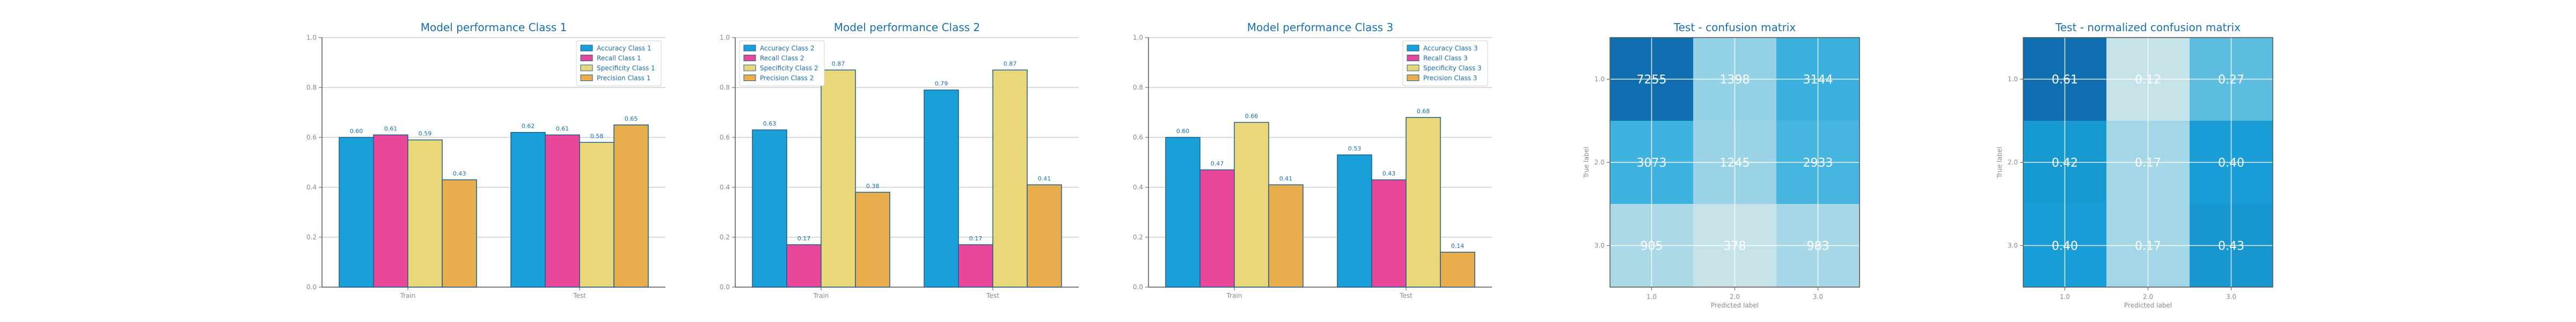 The height and width of the screenshot is (322, 2576). I want to click on data-label: 0.65, so click(631, 118).